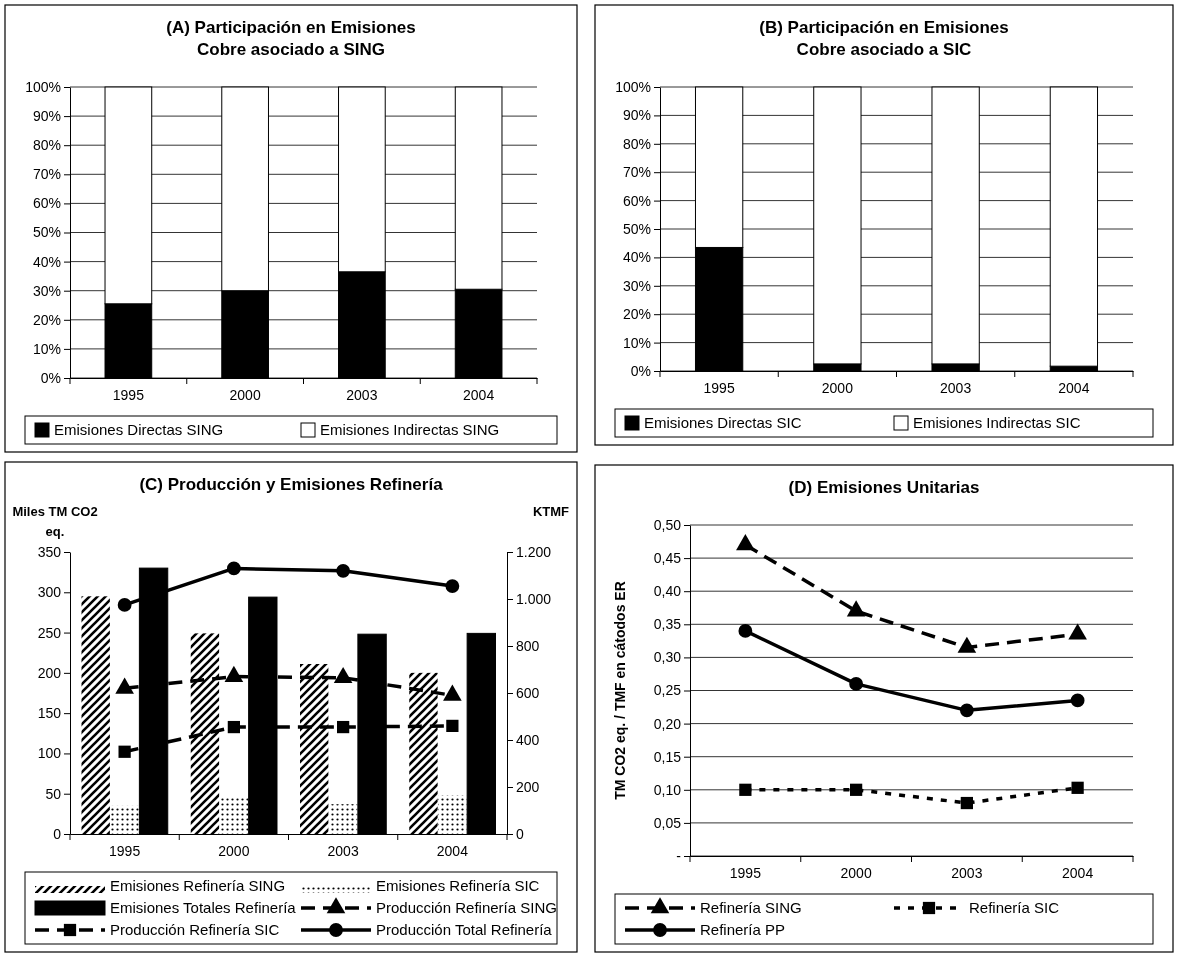 This screenshot has width=1180, height=955. I want to click on legend-label: Emisiones Refinería SING, so click(198, 885).